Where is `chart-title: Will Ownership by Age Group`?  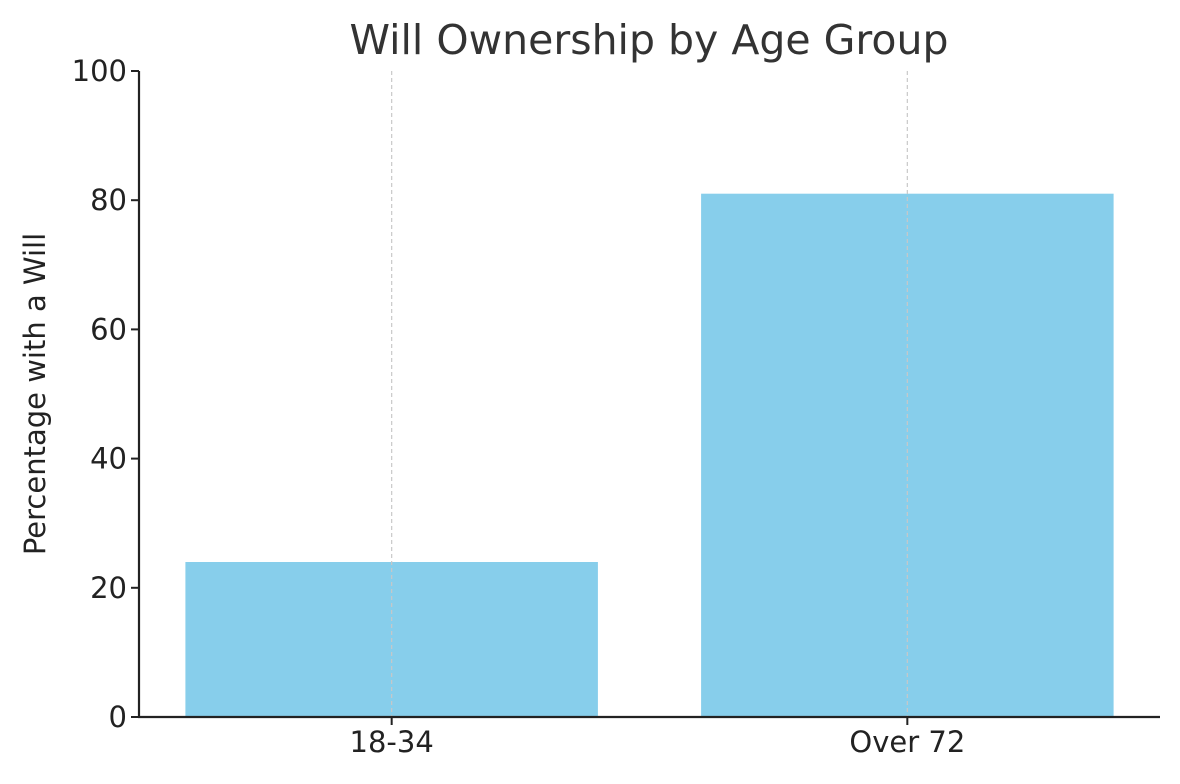
chart-title: Will Ownership by Age Group is located at coordinates (649, 40).